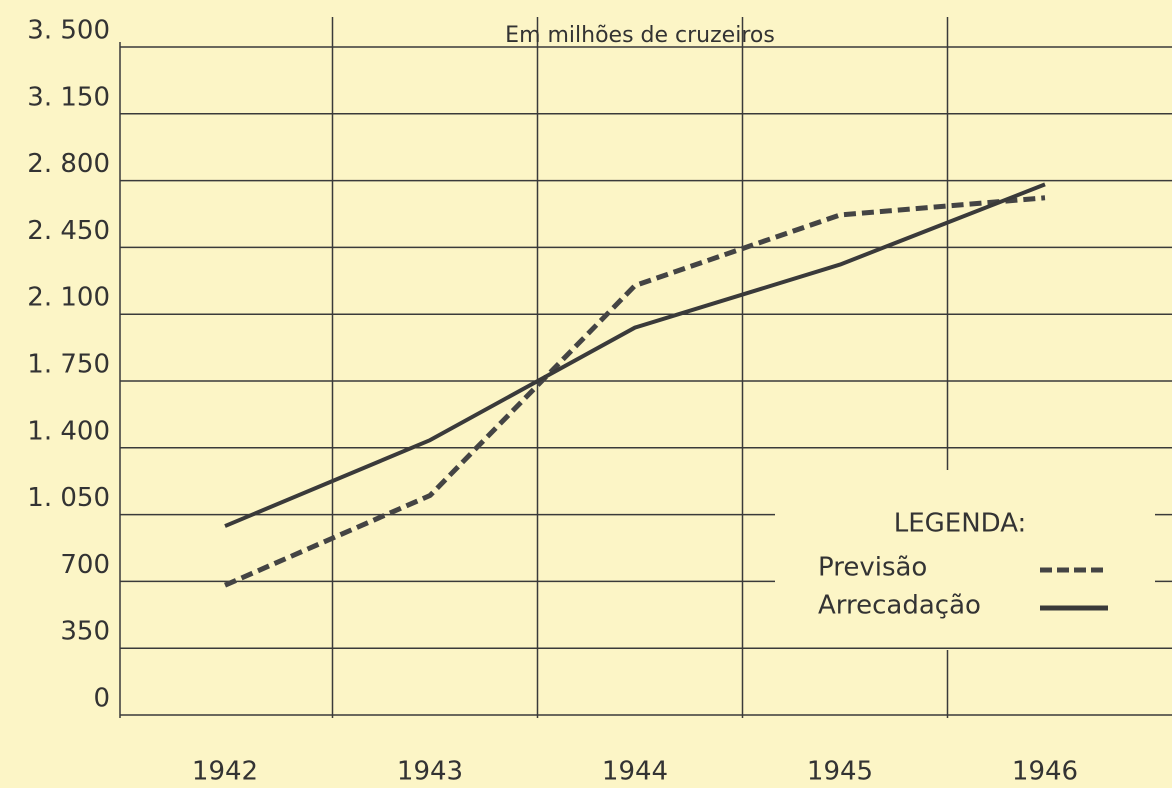 The width and height of the screenshot is (1172, 788). I want to click on y-tick-label: 3. 150, so click(68, 97).